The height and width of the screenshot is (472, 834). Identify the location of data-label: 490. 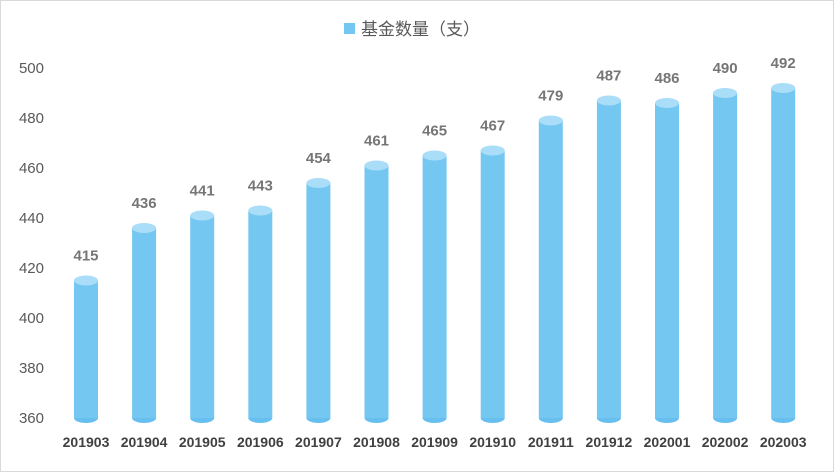
(725, 68).